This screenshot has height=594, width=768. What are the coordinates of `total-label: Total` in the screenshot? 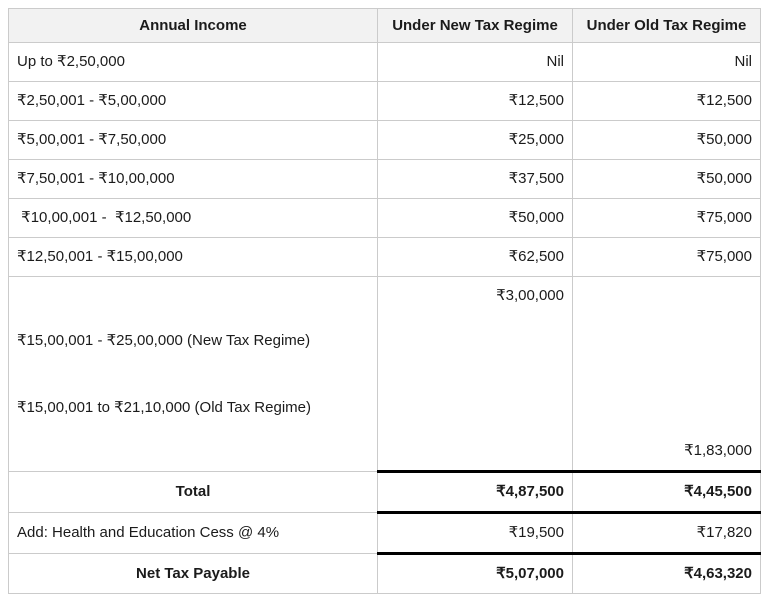 It's located at (193, 492).